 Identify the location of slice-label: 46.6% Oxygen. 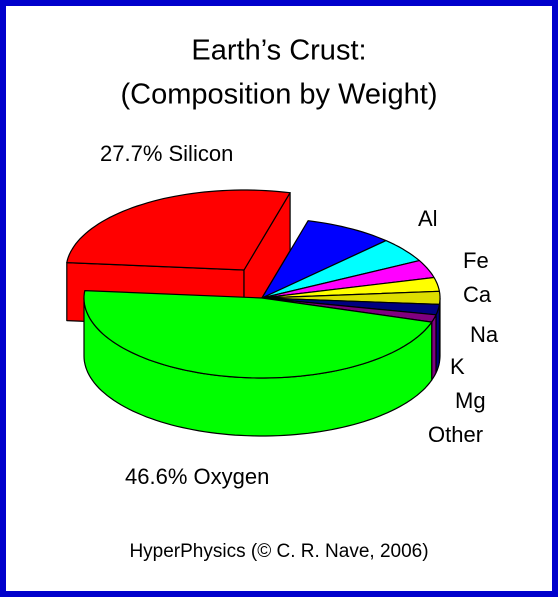
(197, 476).